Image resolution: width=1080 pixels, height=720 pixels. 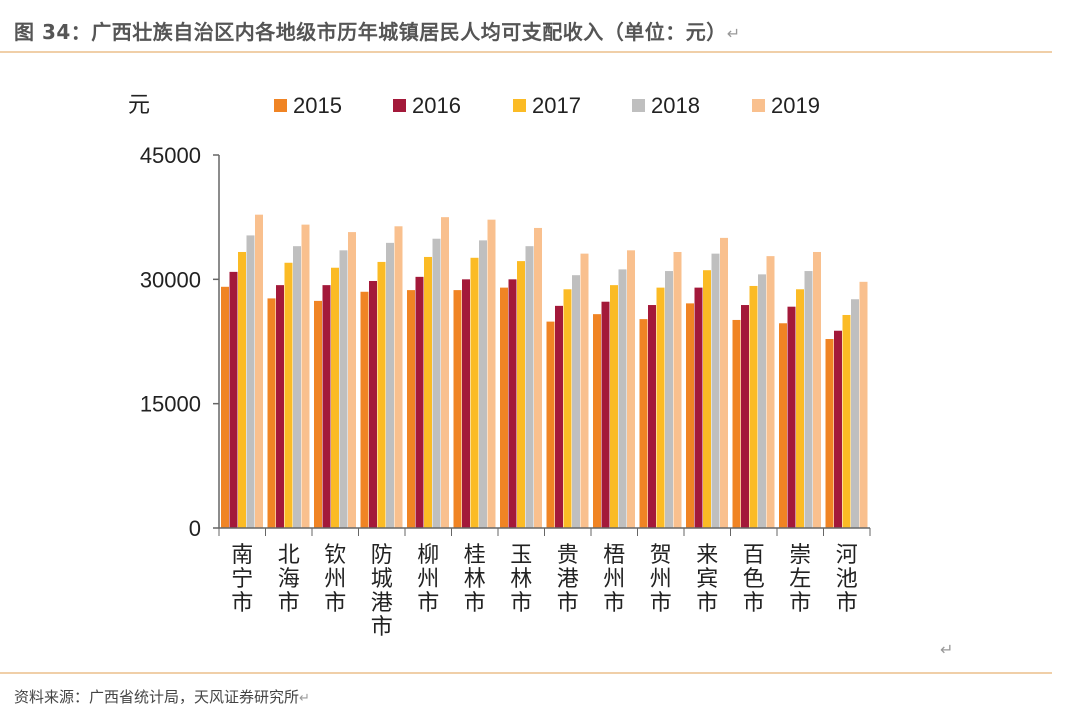 I want to click on x-tick-label-char: 桂, so click(x=475, y=555).